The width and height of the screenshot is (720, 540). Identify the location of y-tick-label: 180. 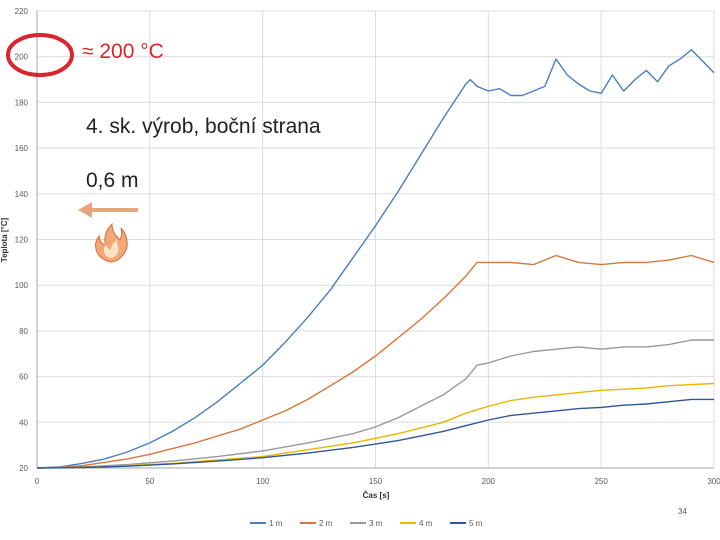
(22, 102).